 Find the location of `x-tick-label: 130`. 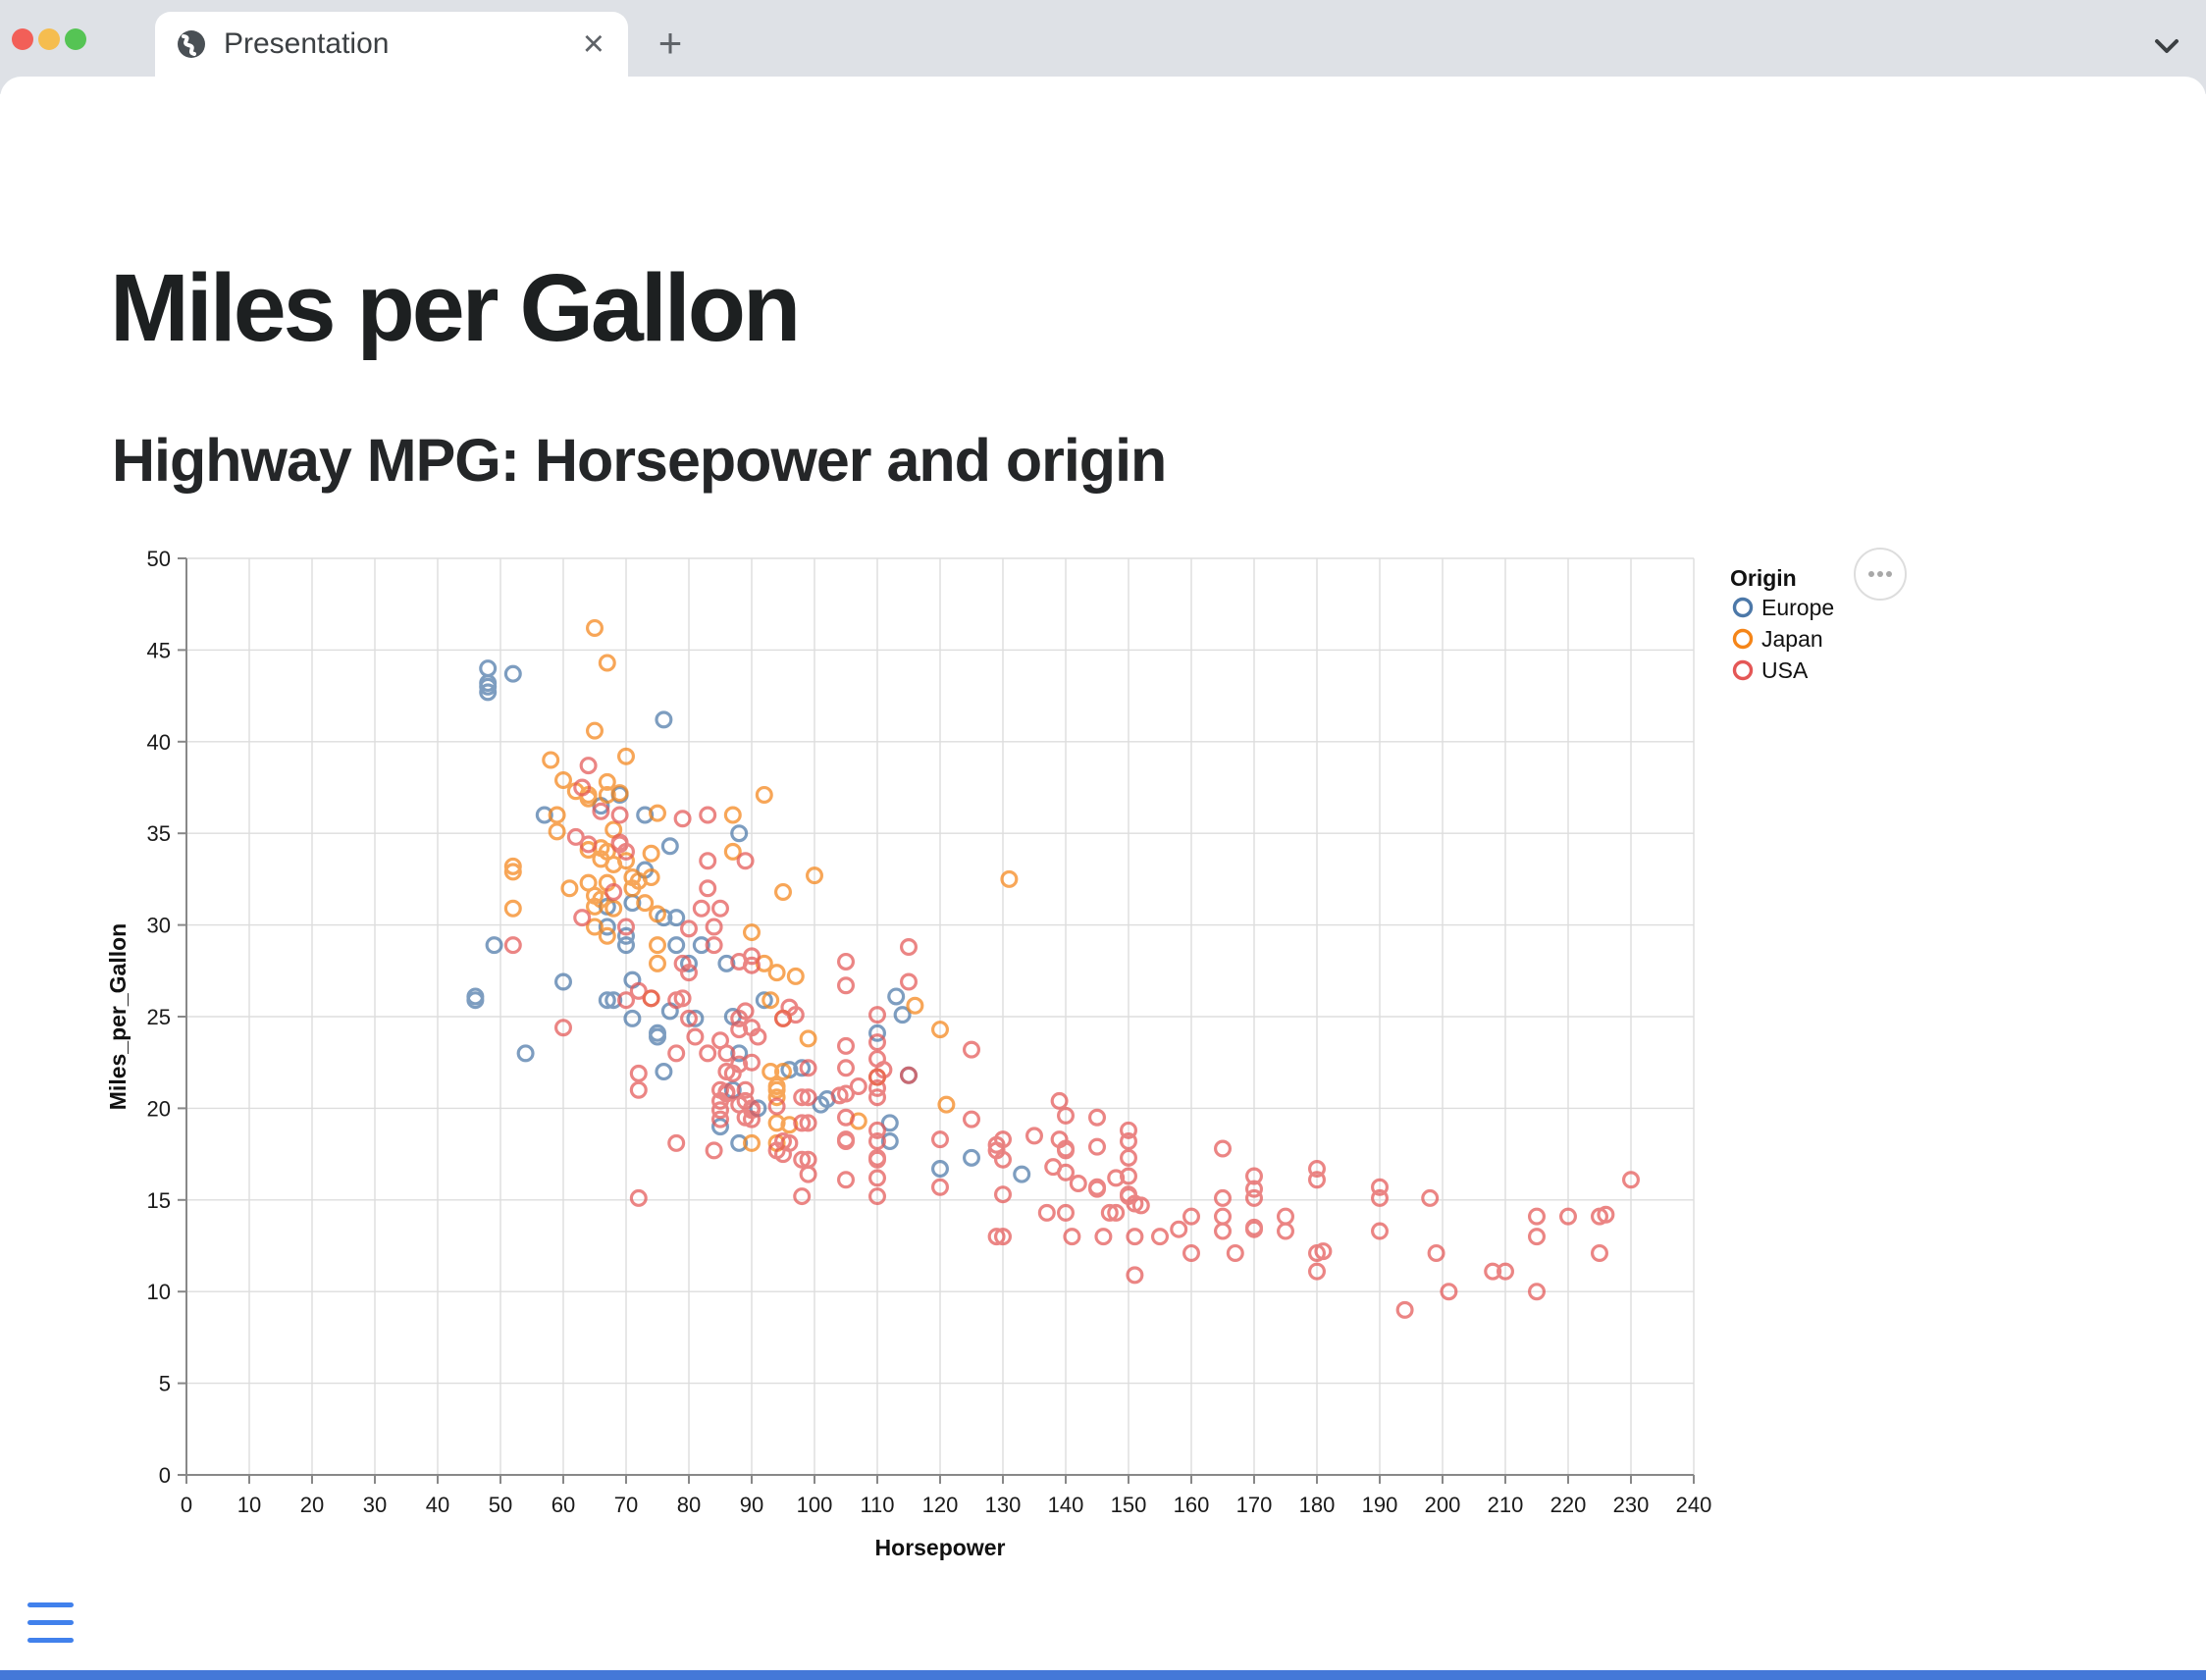

x-tick-label: 130 is located at coordinates (1004, 1505).